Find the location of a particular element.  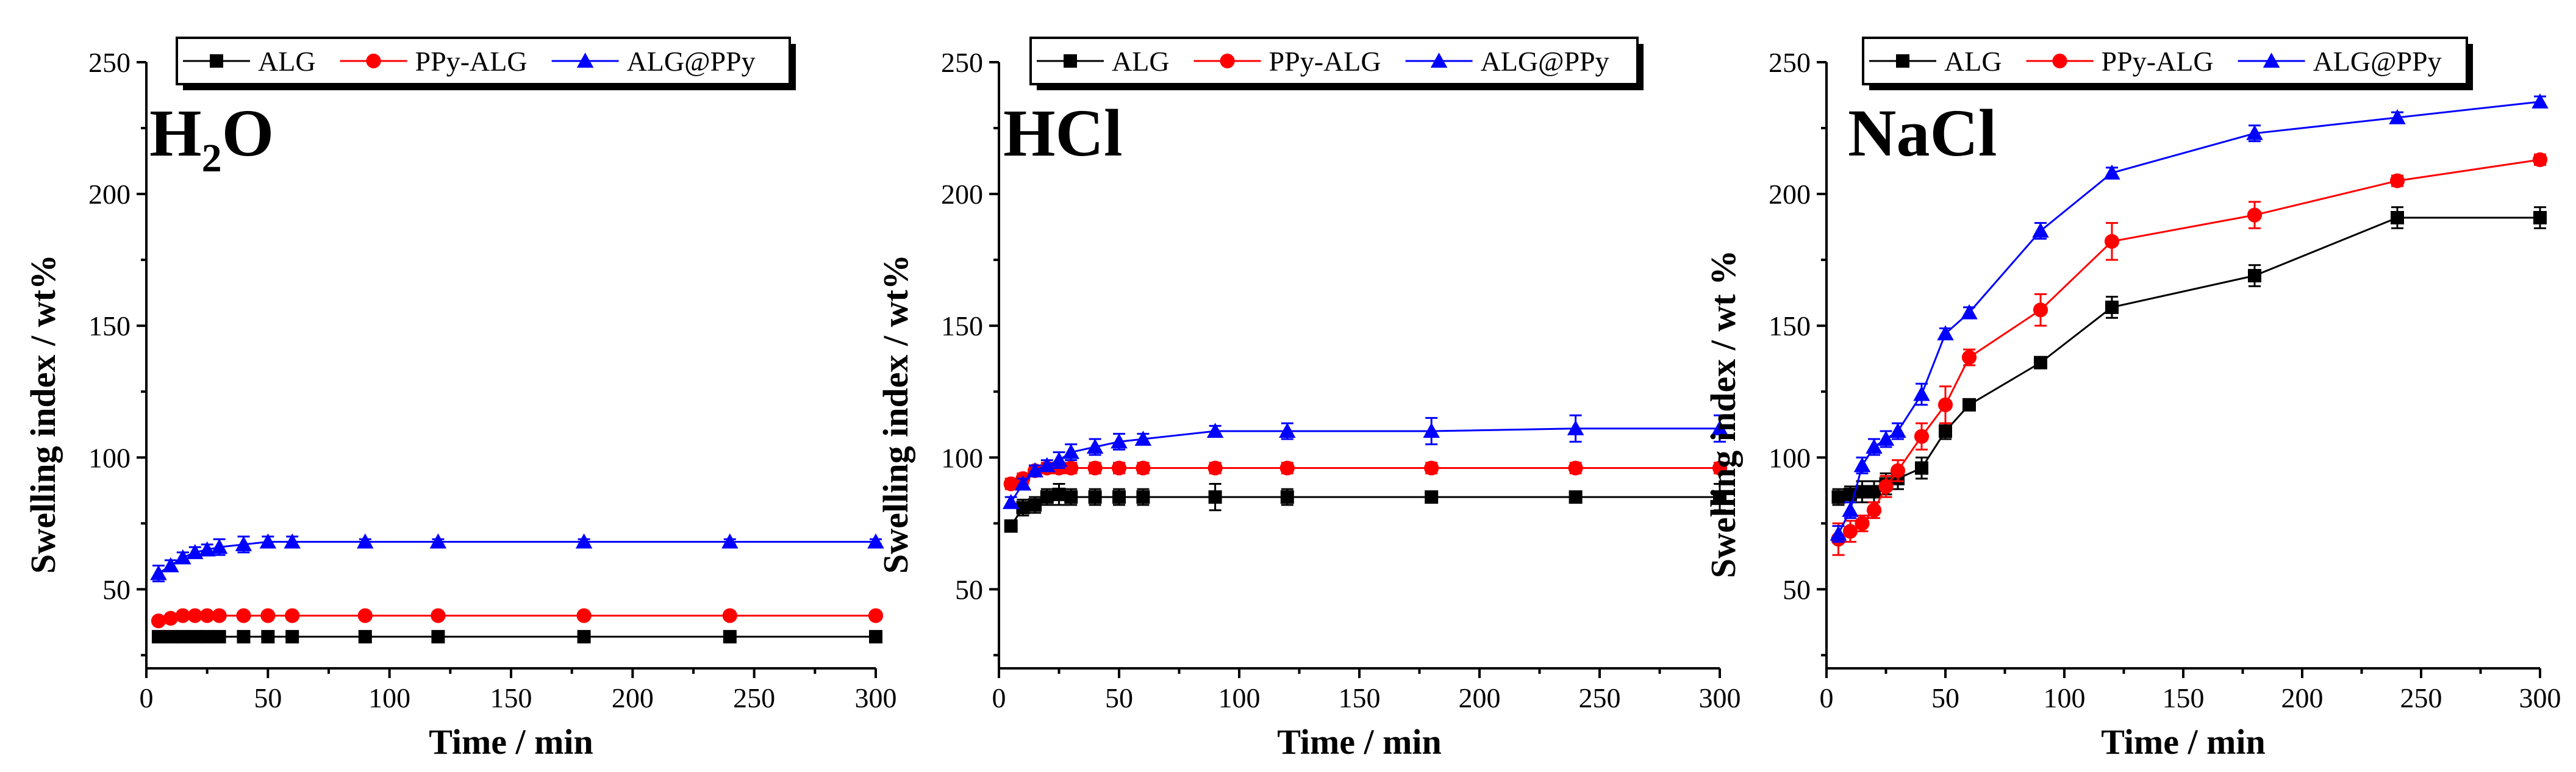

panel-label: H2O is located at coordinates (212, 138).